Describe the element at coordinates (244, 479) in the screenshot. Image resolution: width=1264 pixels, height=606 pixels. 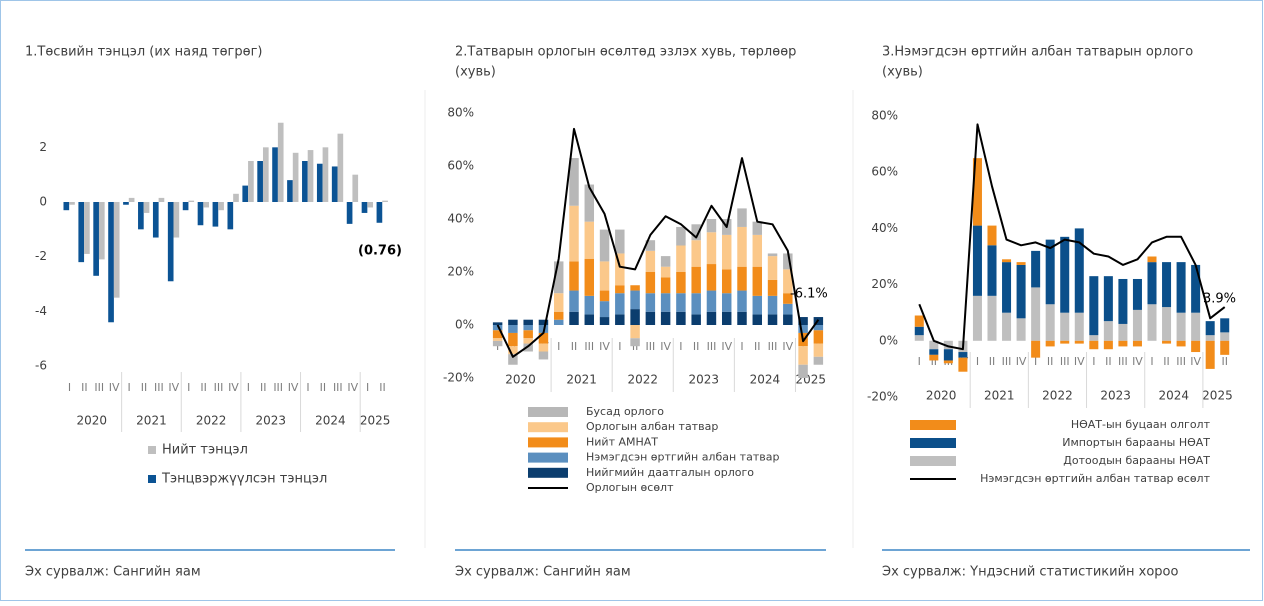
I see `legend-label: Тэнцвэржүүлсэн тэнцэл` at that location.